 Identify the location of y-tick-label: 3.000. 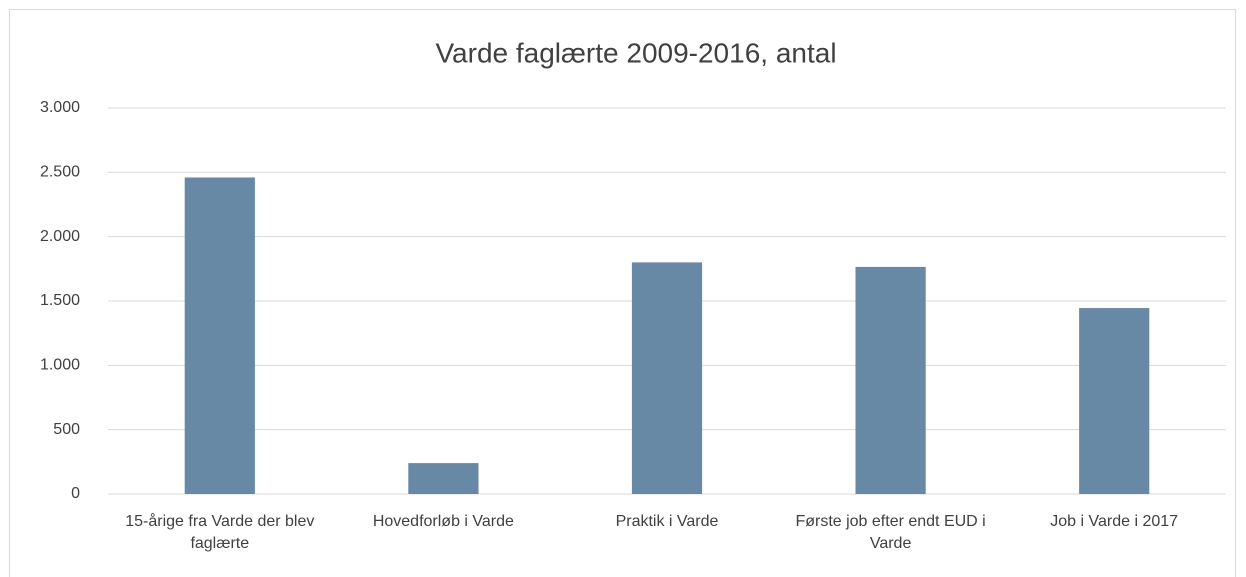
(60, 107).